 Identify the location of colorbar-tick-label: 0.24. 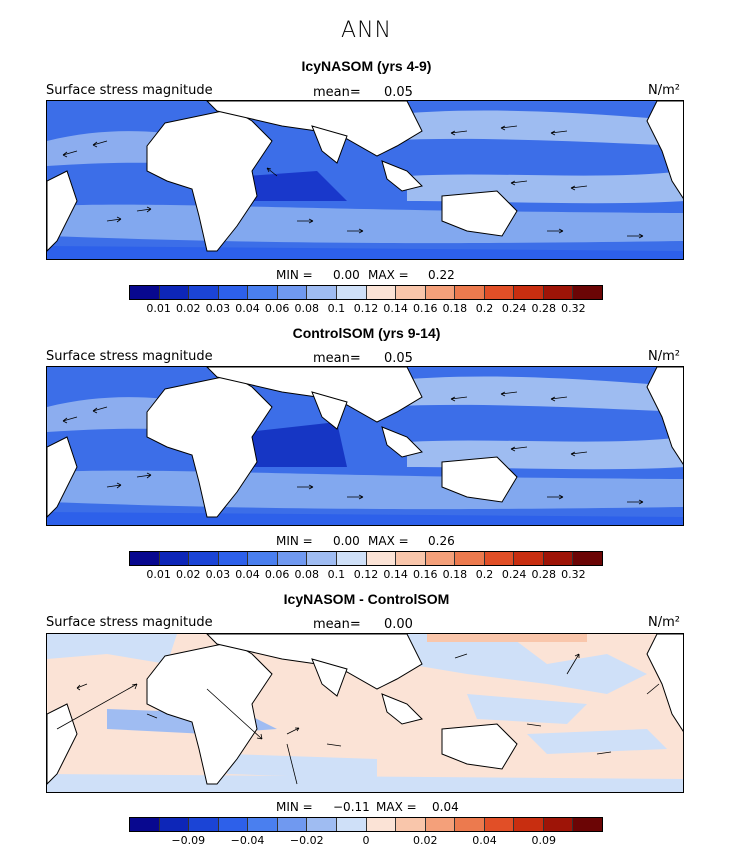
(514, 574).